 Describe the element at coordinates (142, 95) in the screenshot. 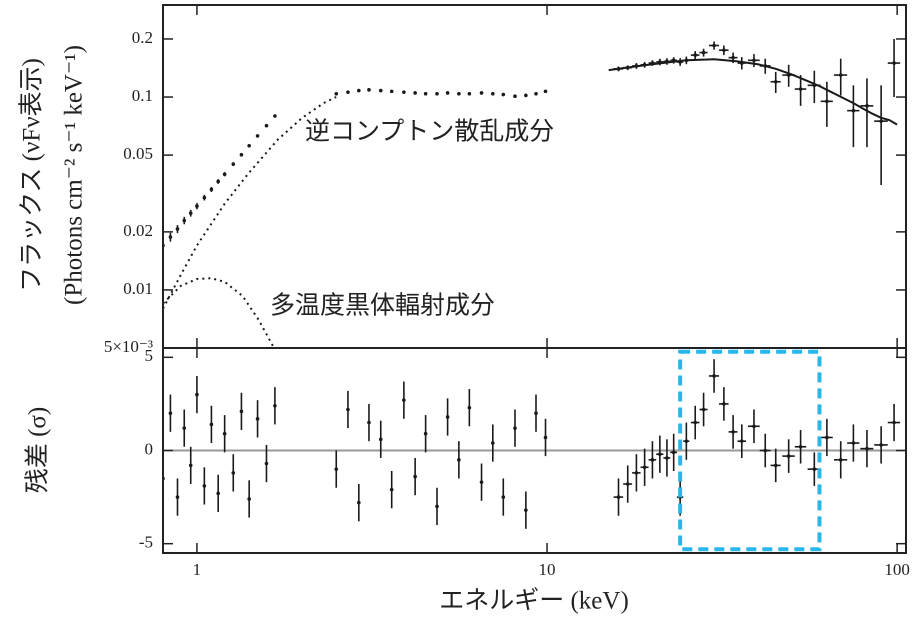

I see `y-tick-label: 0.1` at that location.